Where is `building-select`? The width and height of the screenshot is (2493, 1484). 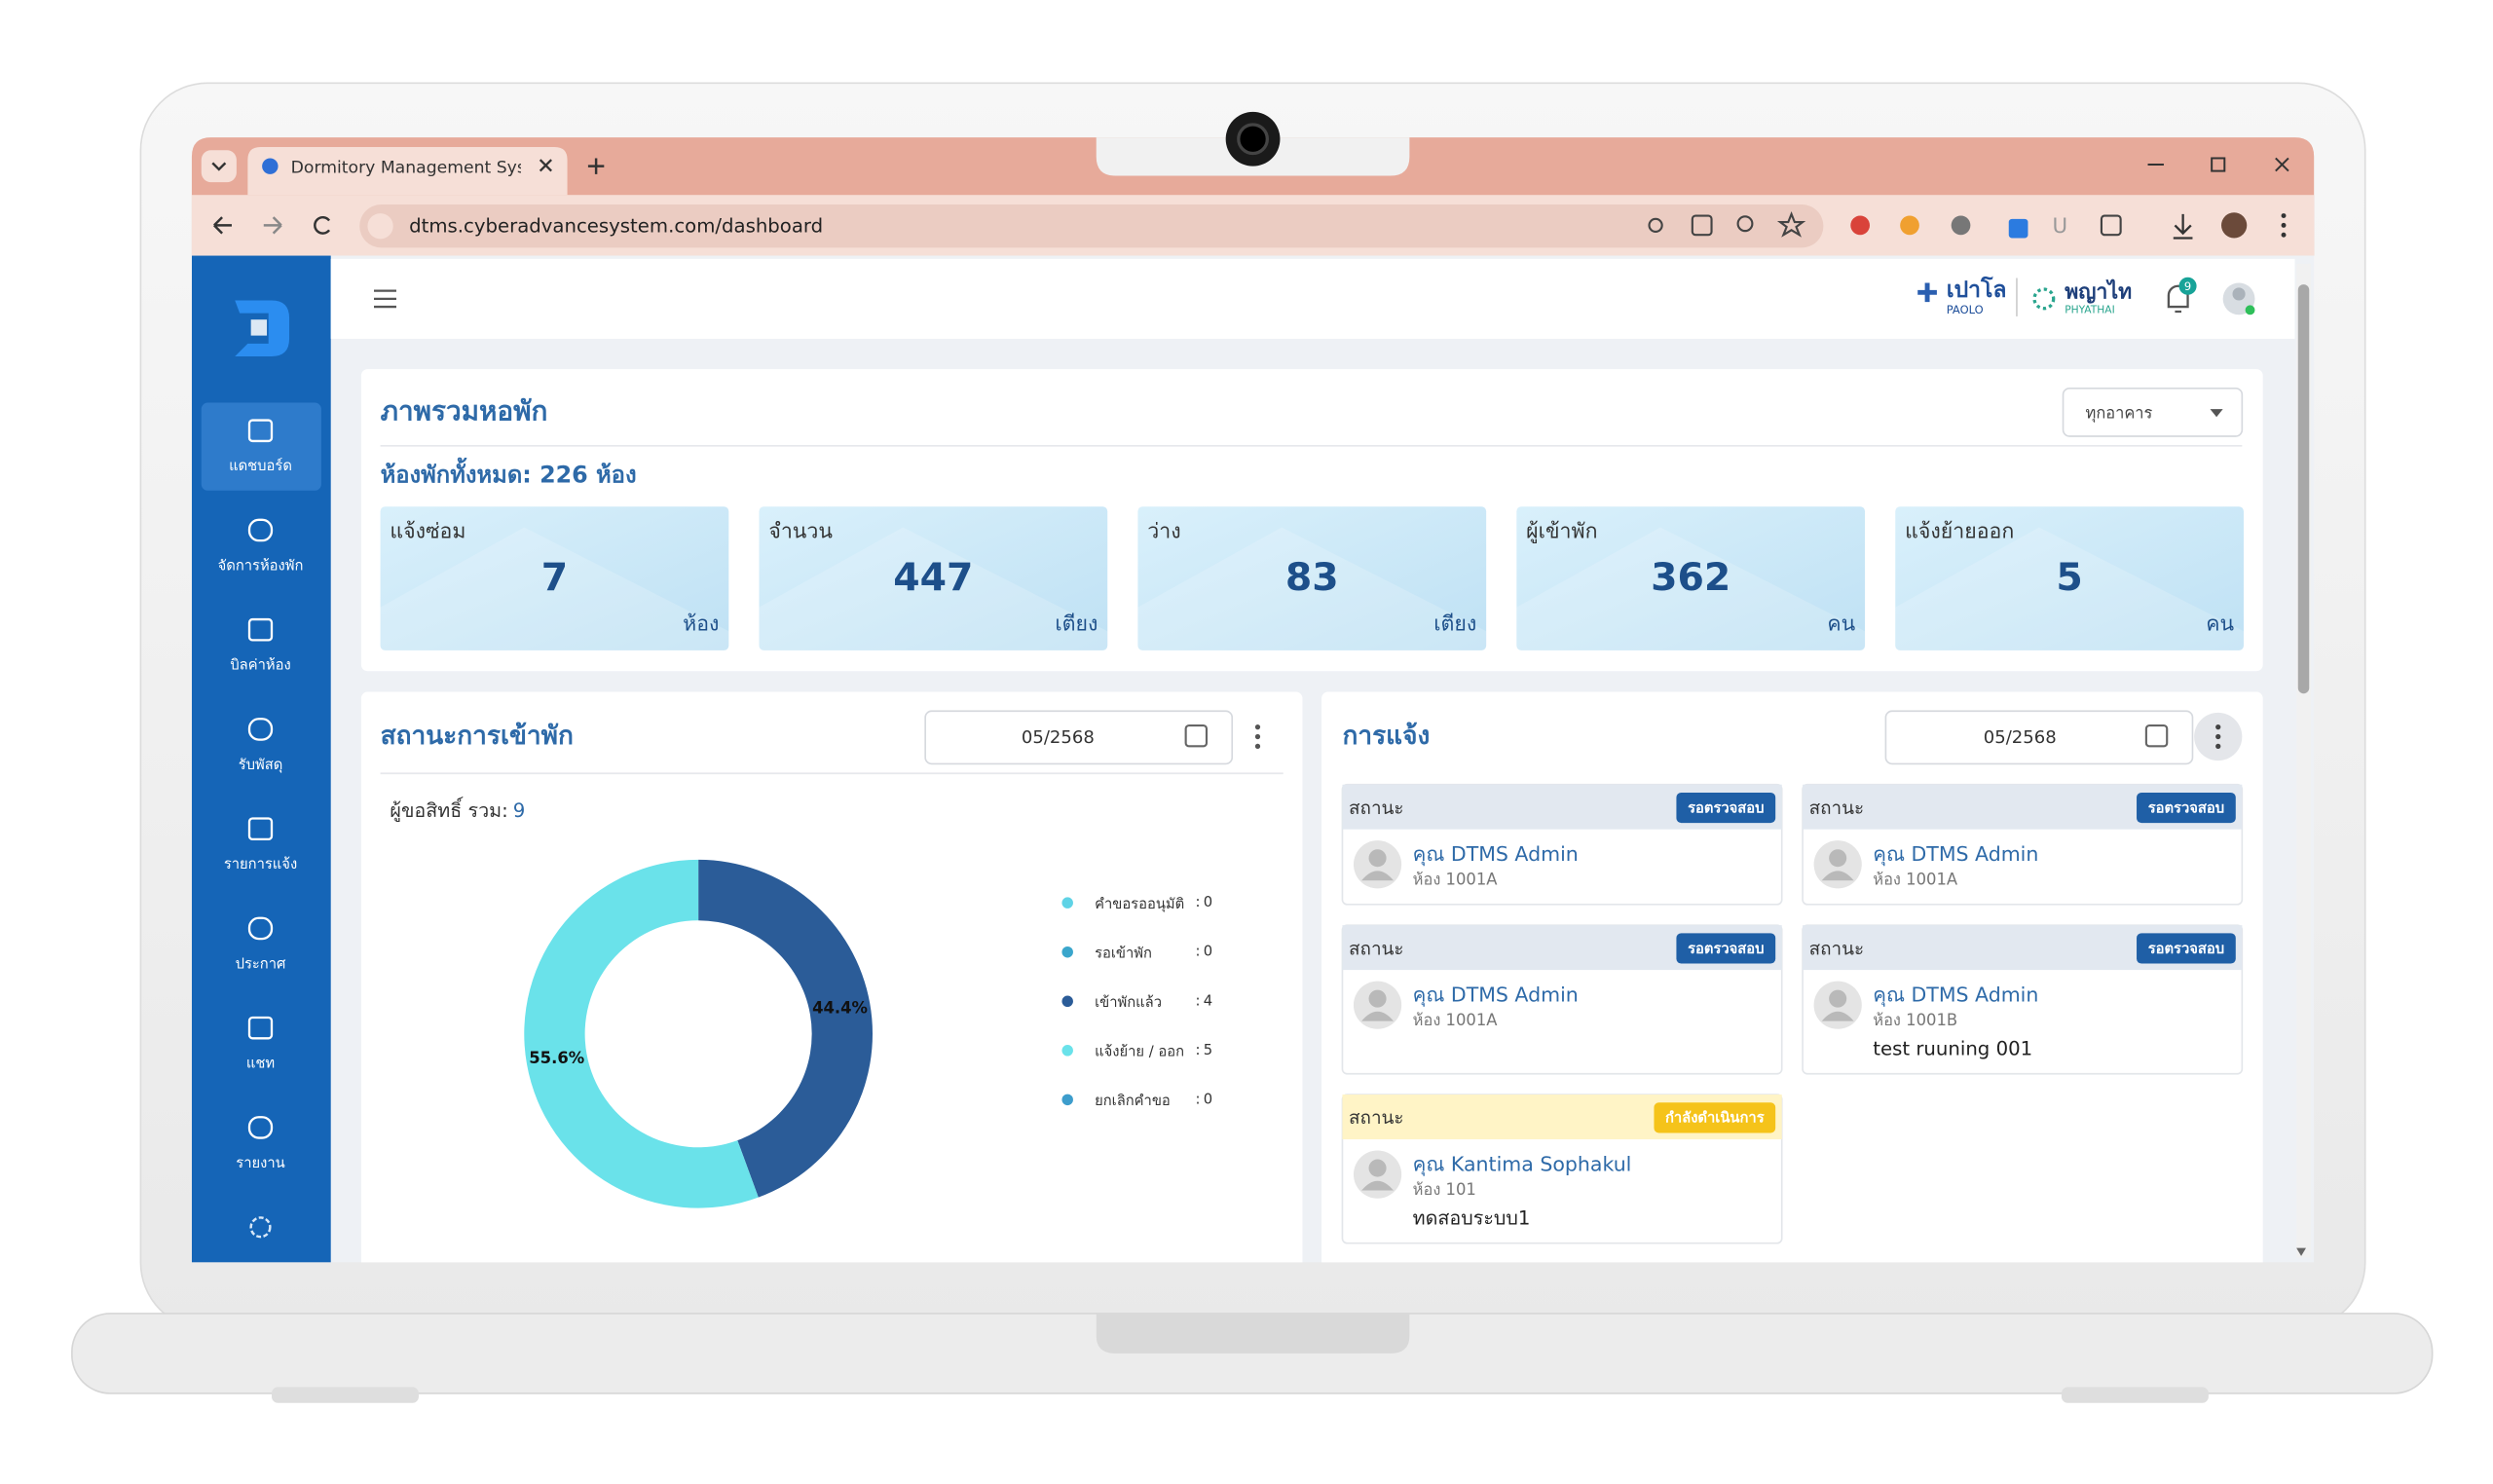
building-select is located at coordinates (2153, 412).